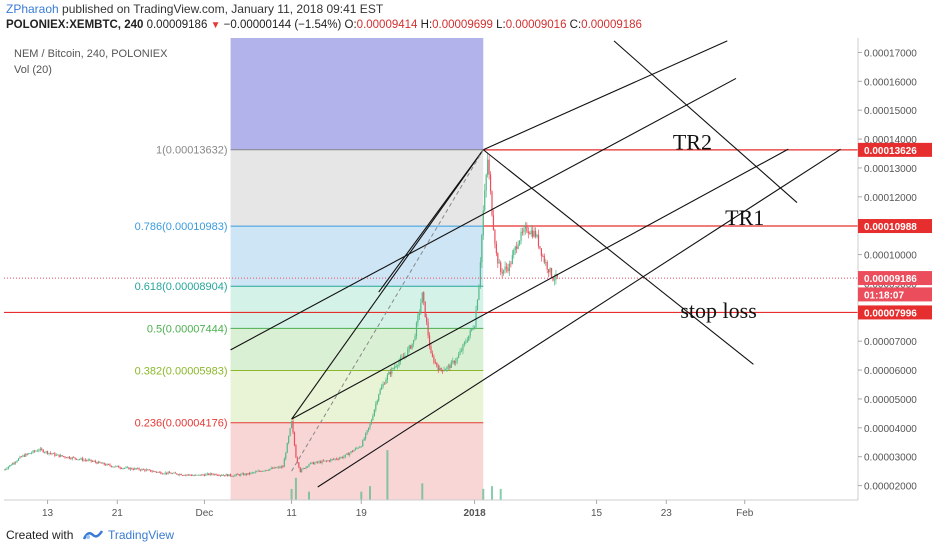 The width and height of the screenshot is (932, 550). I want to click on price-label-text: 0.00009186, so click(890, 279).